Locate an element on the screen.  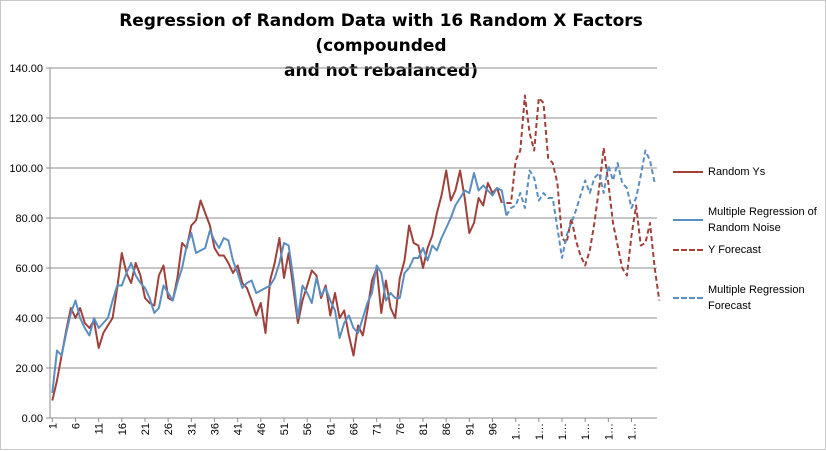
legend-item-regression-forecast: Multiple Regression Forecast is located at coordinates (749, 298).